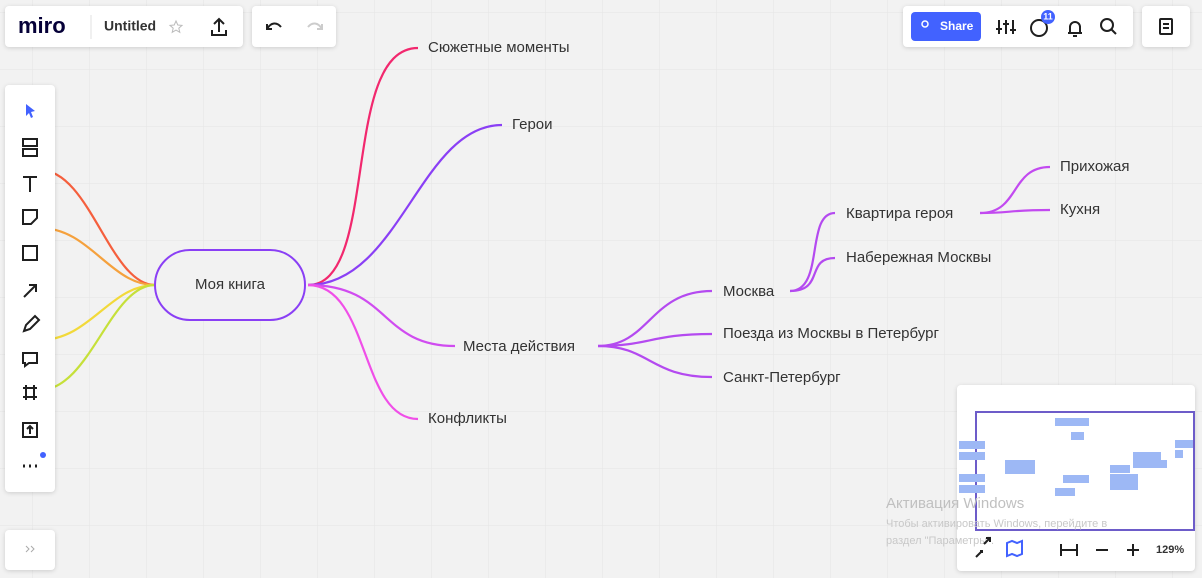 The height and width of the screenshot is (578, 1202). Describe the element at coordinates (1076, 457) in the screenshot. I see `minimap-content` at that location.